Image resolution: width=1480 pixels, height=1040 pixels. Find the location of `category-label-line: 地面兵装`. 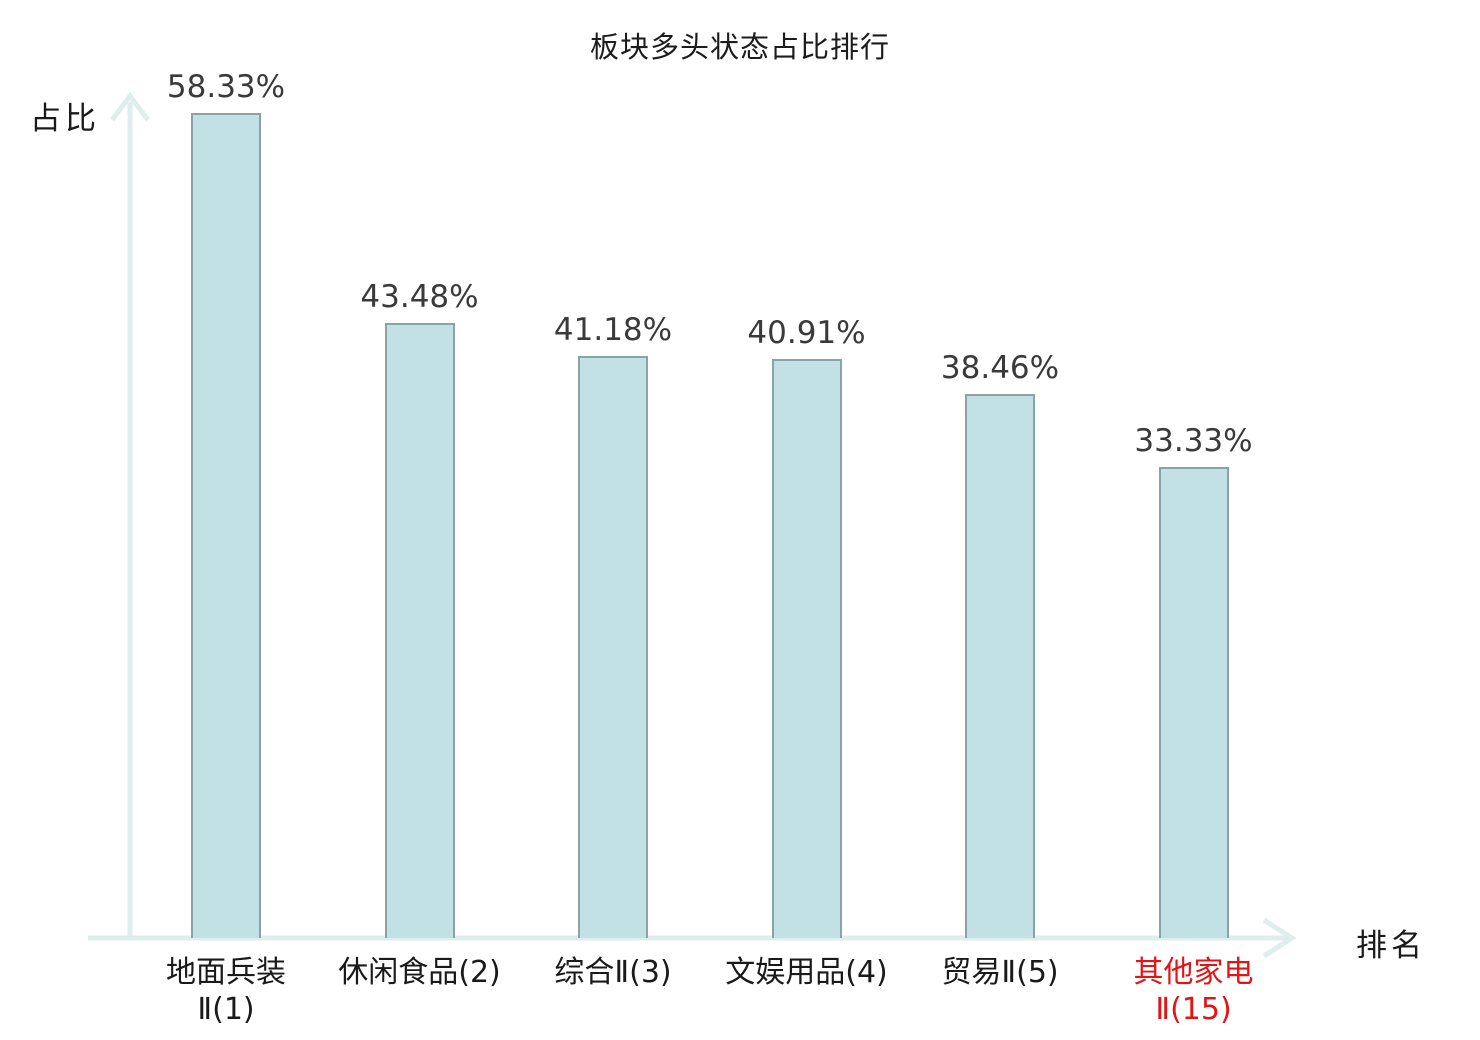

category-label-line: 地面兵装 is located at coordinates (226, 972).